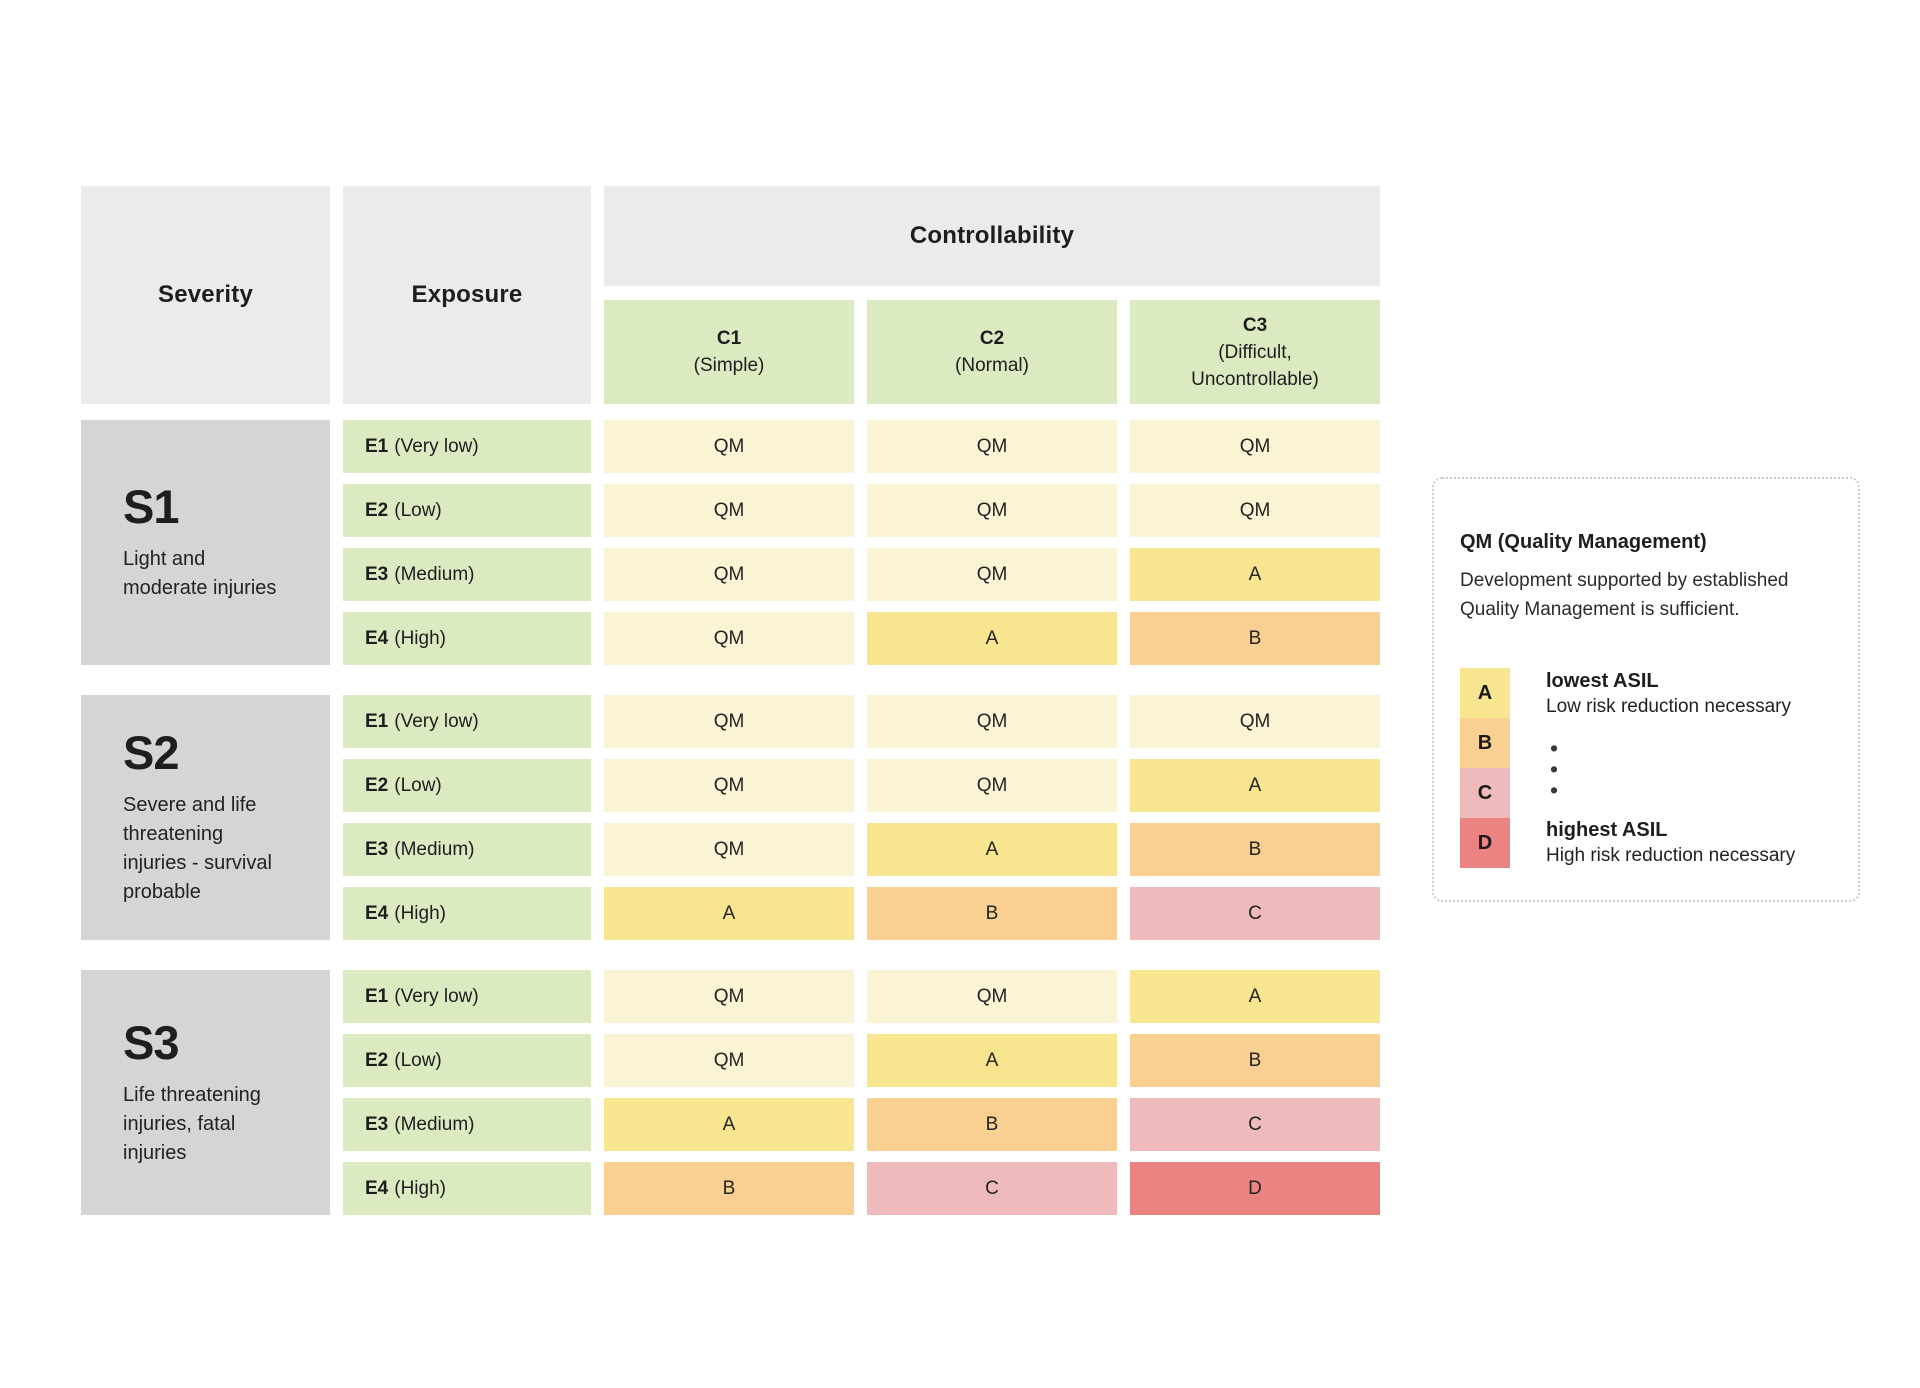 The width and height of the screenshot is (1920, 1388). Describe the element at coordinates (151, 506) in the screenshot. I see `severity-code: S1` at that location.